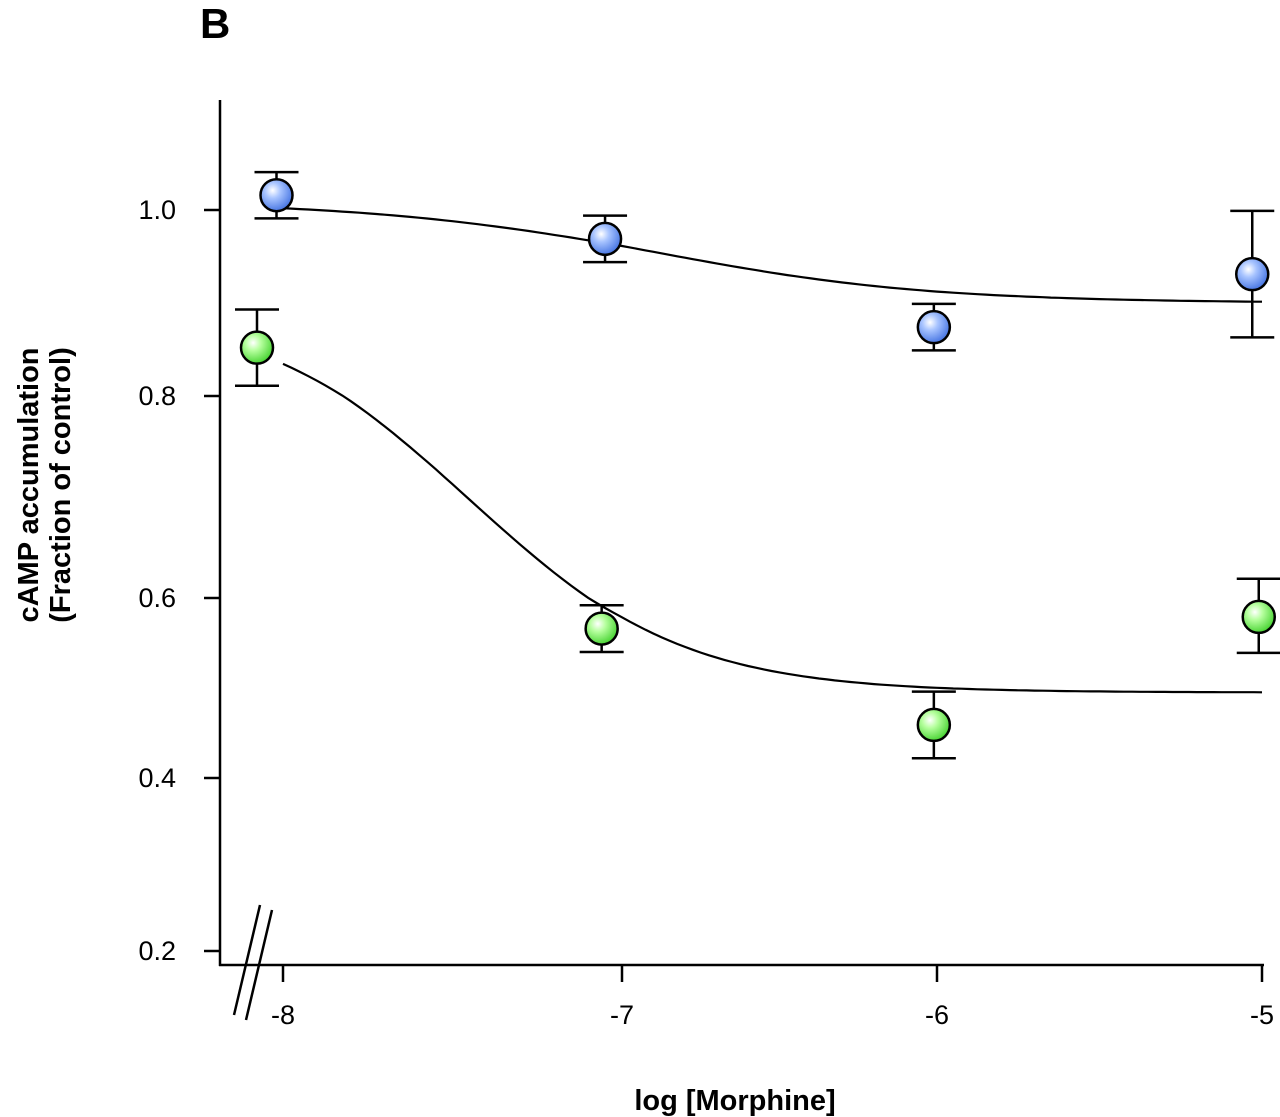 This screenshot has width=1280, height=1117. Describe the element at coordinates (215, 23) in the screenshot. I see `panel-label: B` at that location.